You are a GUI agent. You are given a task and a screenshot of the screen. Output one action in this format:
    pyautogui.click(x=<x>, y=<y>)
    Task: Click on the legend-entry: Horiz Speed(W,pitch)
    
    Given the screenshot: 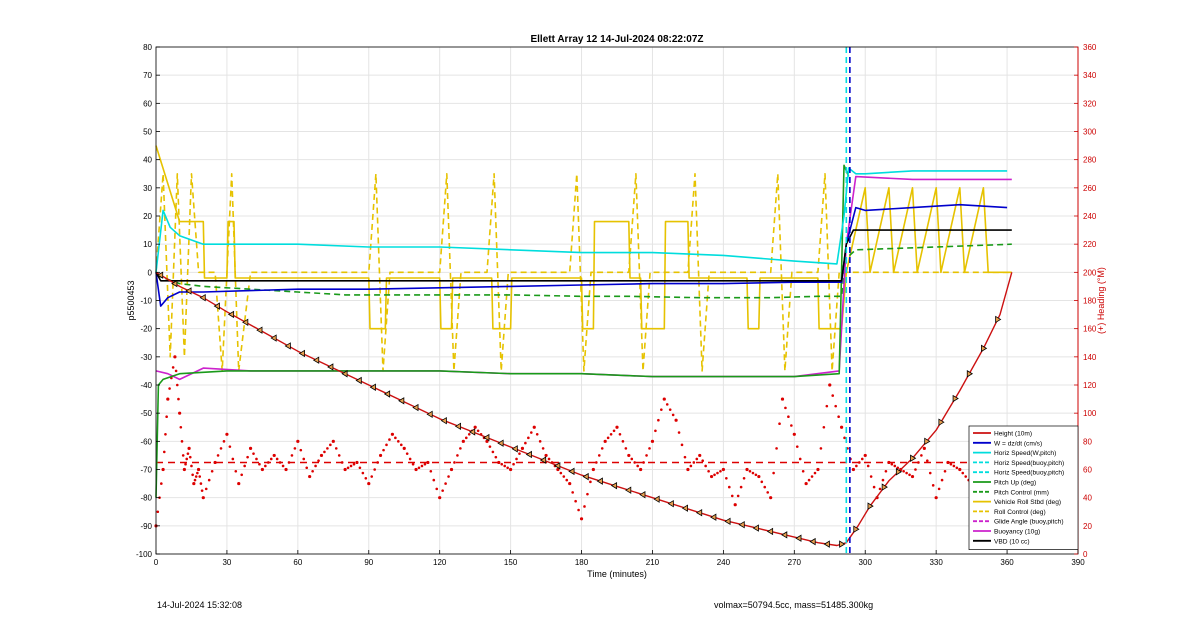 What is the action you would take?
    pyautogui.click(x=1025, y=453)
    